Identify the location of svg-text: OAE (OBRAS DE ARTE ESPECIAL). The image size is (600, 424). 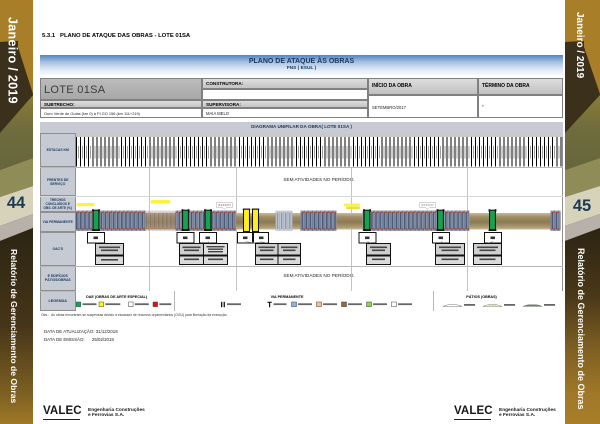
(116, 297).